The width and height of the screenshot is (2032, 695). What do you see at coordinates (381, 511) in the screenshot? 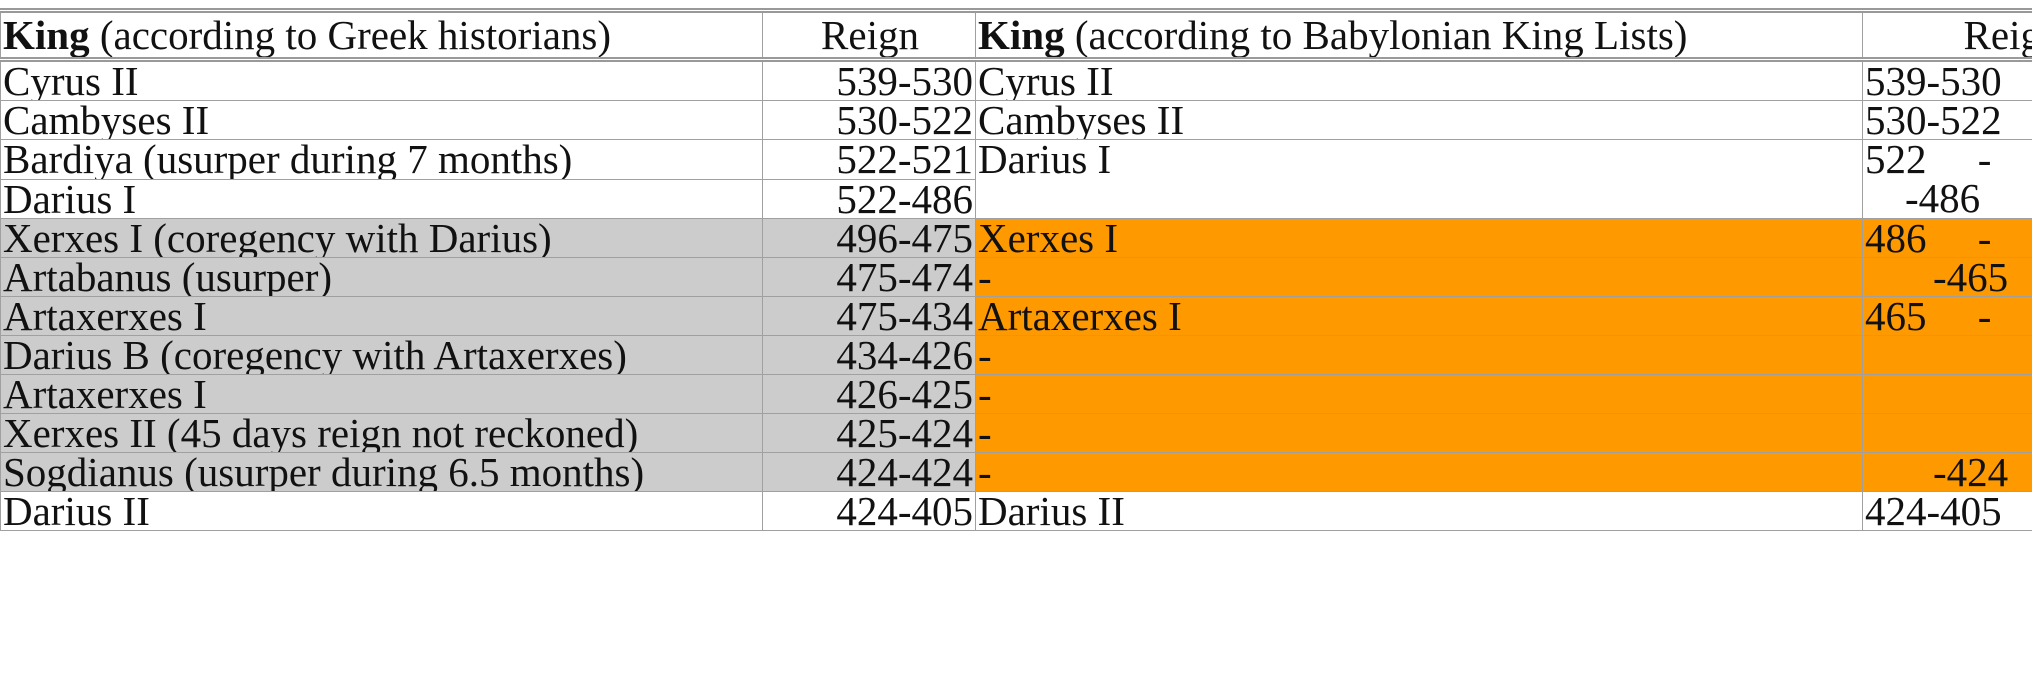
I see `greek-king-cell: Darius II` at bounding box center [381, 511].